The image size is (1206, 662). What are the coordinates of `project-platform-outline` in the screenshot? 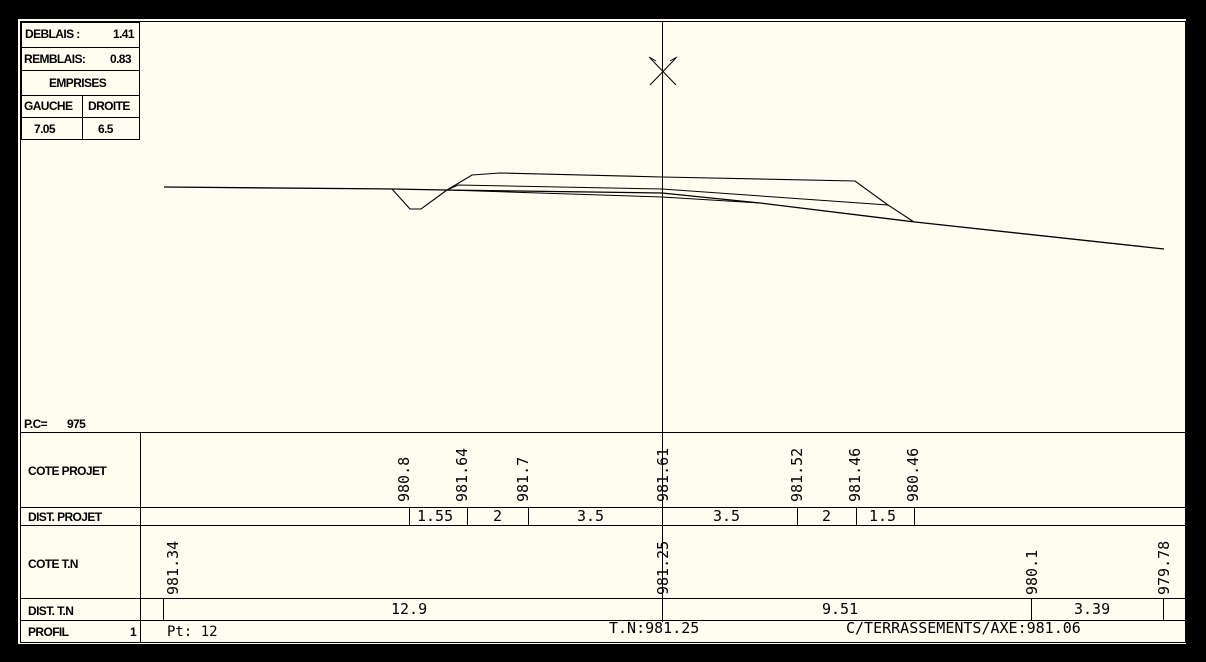 It's located at (653, 197).